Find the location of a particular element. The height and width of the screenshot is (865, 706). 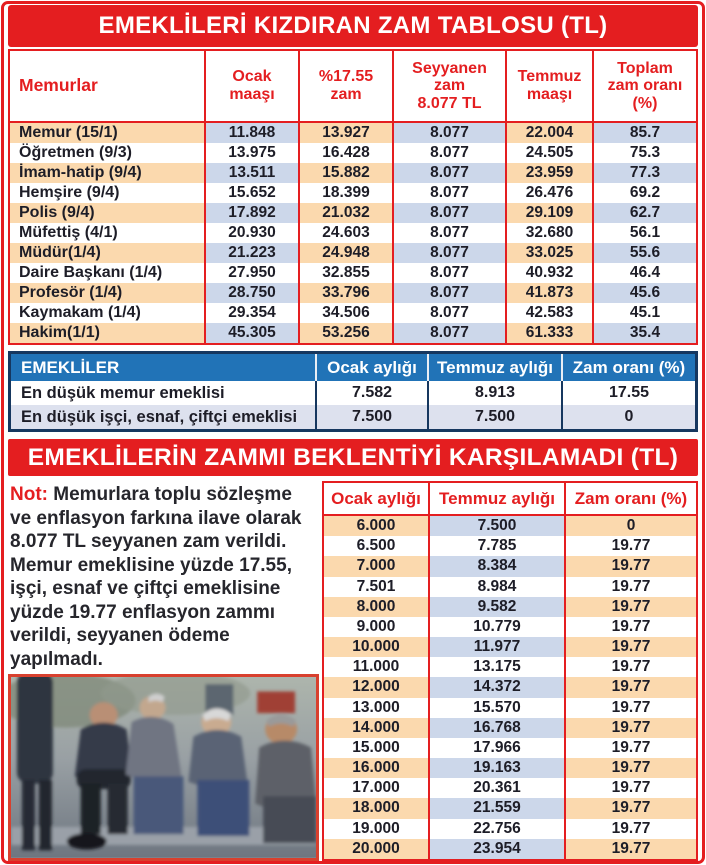

table-cell: 8.384 is located at coordinates (498, 566).